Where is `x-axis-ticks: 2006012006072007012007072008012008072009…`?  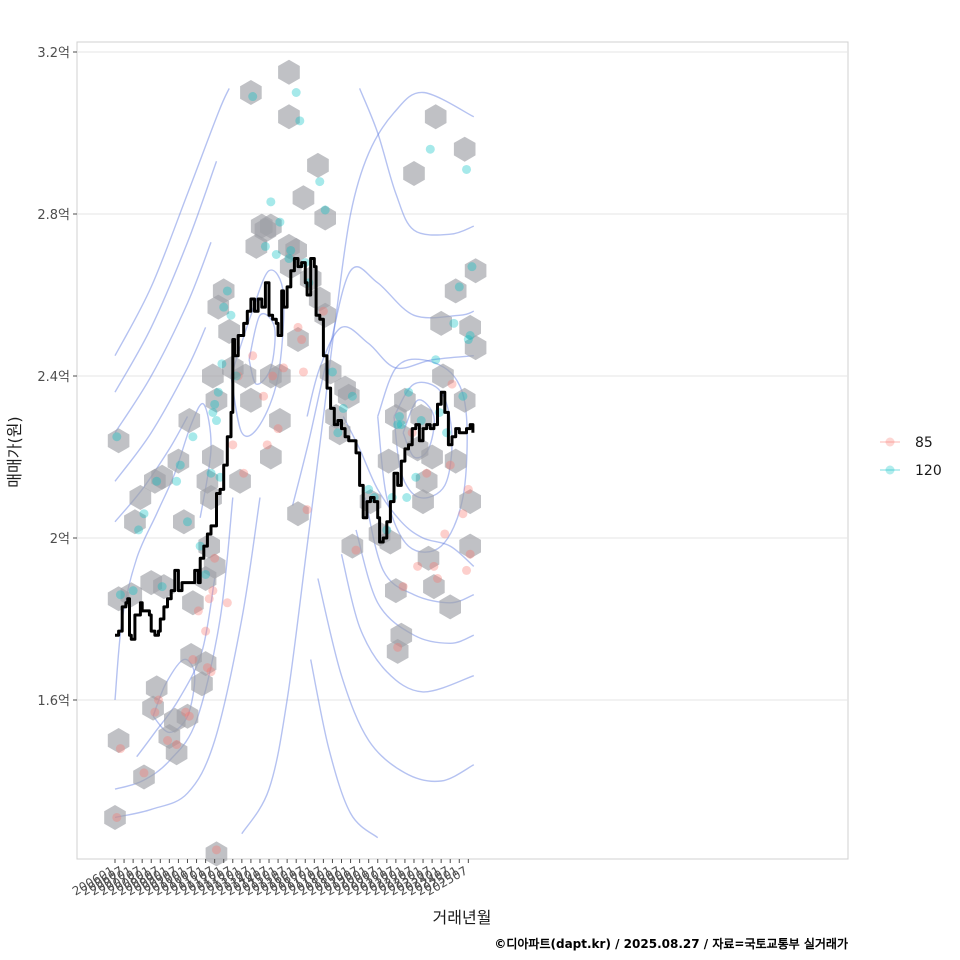 x-axis-ticks: 2006012006072007012007072008012008072009… is located at coordinates (270, 879).